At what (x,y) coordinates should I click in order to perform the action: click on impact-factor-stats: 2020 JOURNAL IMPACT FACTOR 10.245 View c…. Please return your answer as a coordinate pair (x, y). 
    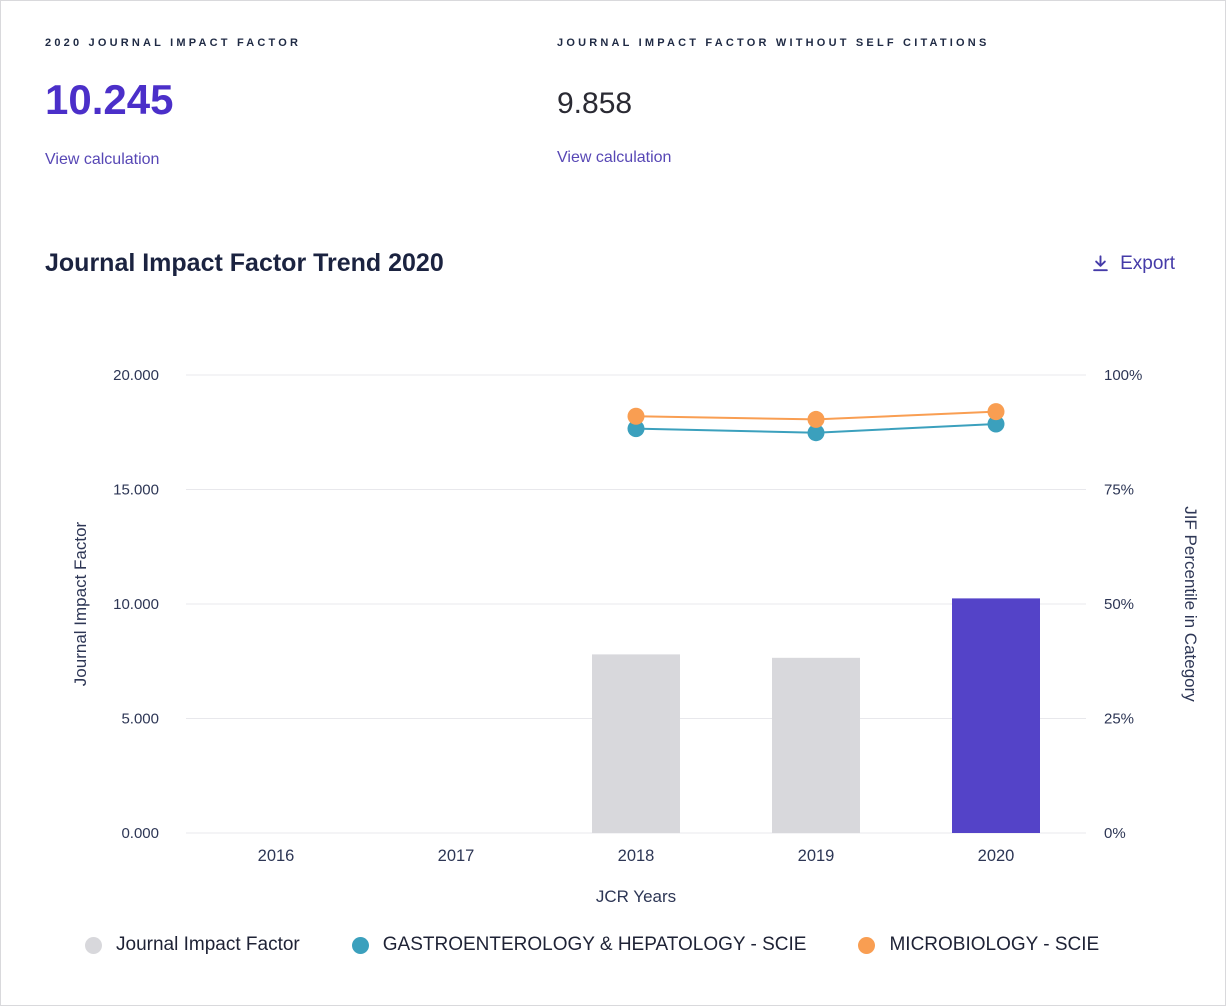
    Looking at the image, I should click on (613, 103).